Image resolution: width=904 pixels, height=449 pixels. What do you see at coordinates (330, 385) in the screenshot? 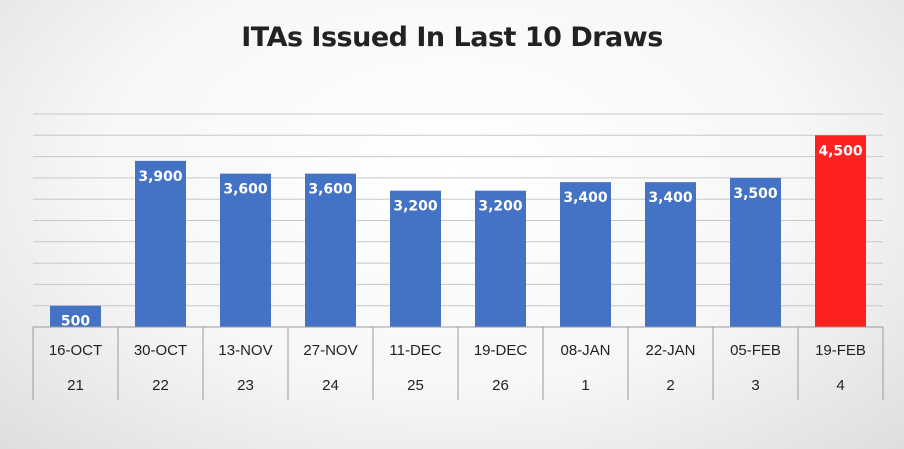
I see `x-sub-tick-label: 24` at bounding box center [330, 385].